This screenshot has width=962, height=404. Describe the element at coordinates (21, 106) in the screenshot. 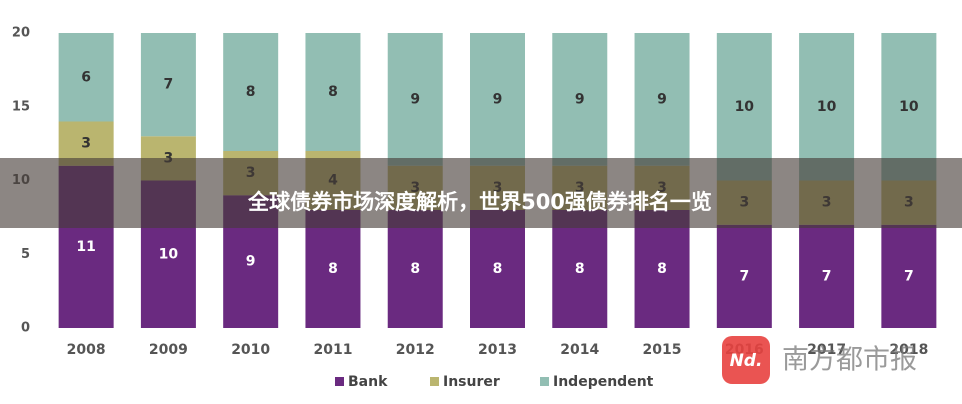

I see `y-tick-label: 15` at that location.